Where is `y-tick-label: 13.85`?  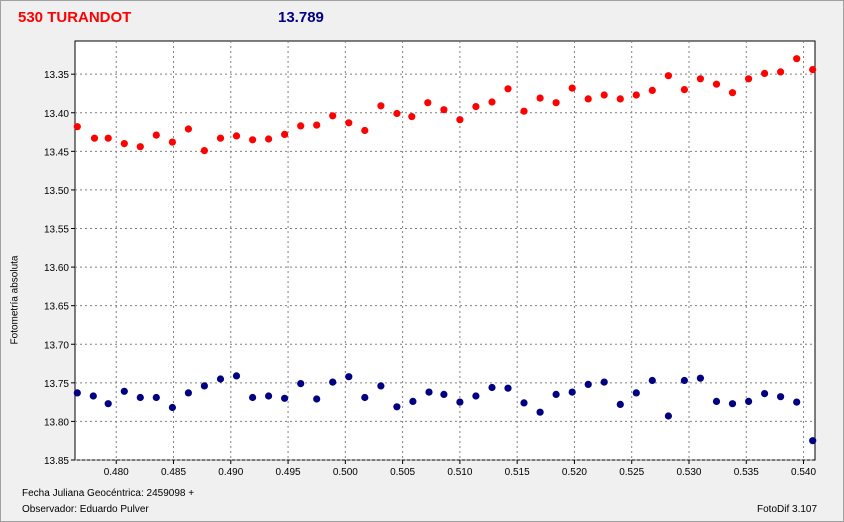 y-tick-label: 13.85 is located at coordinates (56, 461).